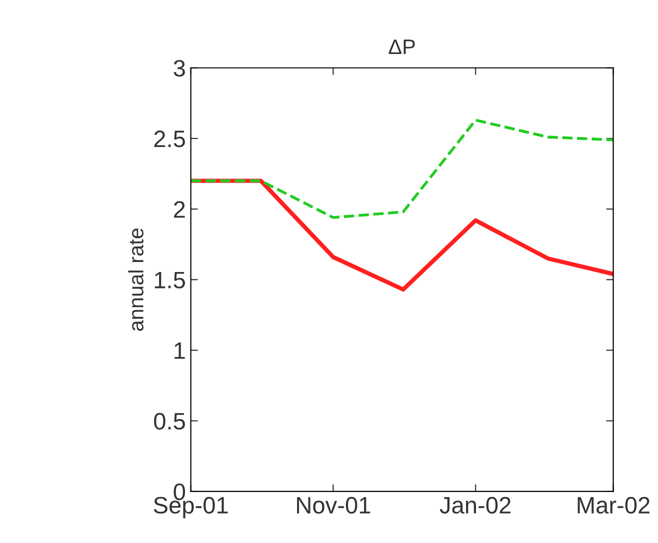 The width and height of the screenshot is (658, 543). What do you see at coordinates (614, 505) in the screenshot?
I see `x-tick-label: Mar-02` at bounding box center [614, 505].